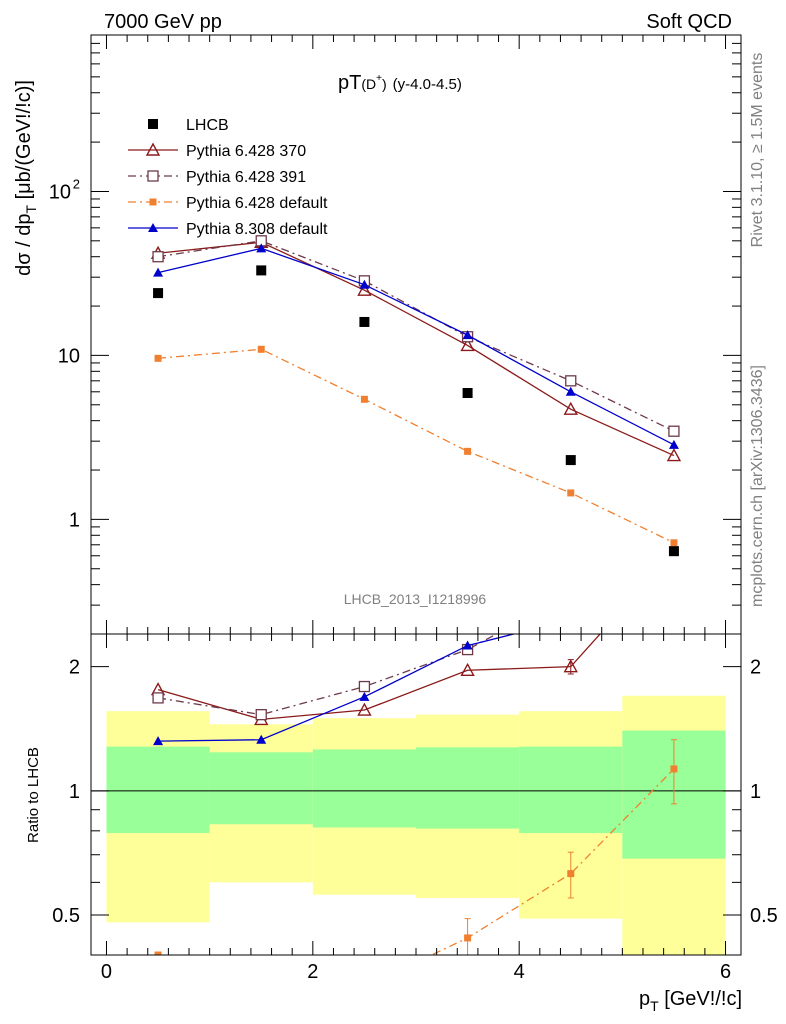  Describe the element at coordinates (725, 972) in the screenshot. I see `x-tick-label: 6` at that location.